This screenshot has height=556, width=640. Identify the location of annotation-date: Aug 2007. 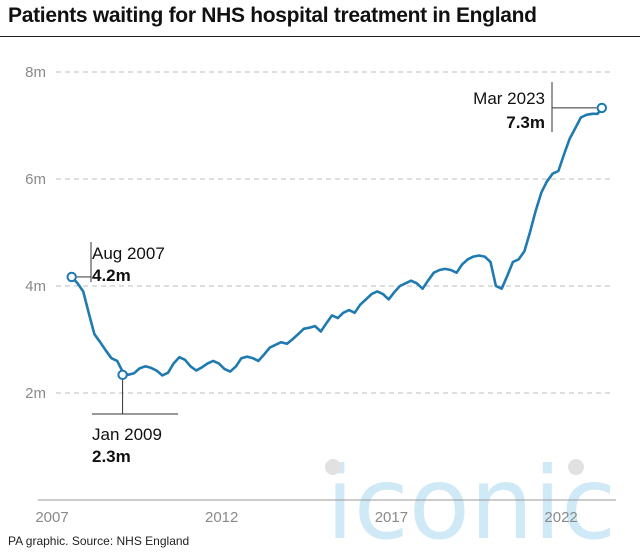
(128, 253).